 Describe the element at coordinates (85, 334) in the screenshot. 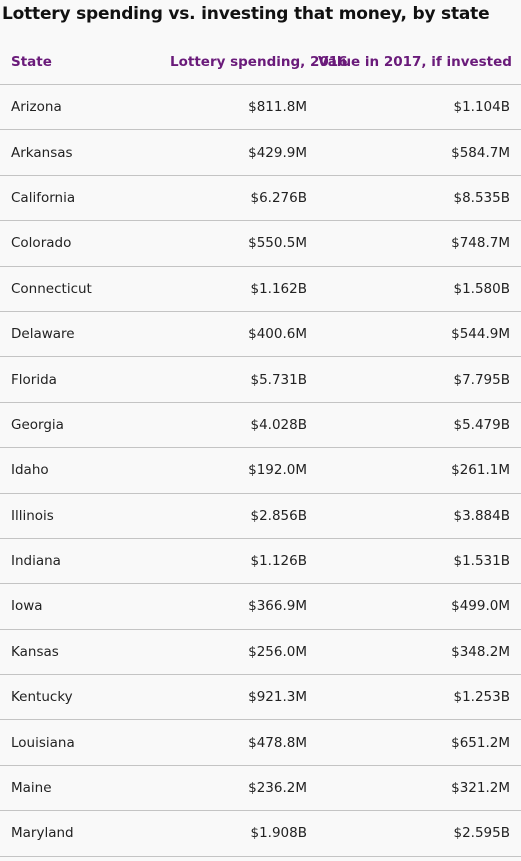

I see `state-cell: Delaware` at that location.